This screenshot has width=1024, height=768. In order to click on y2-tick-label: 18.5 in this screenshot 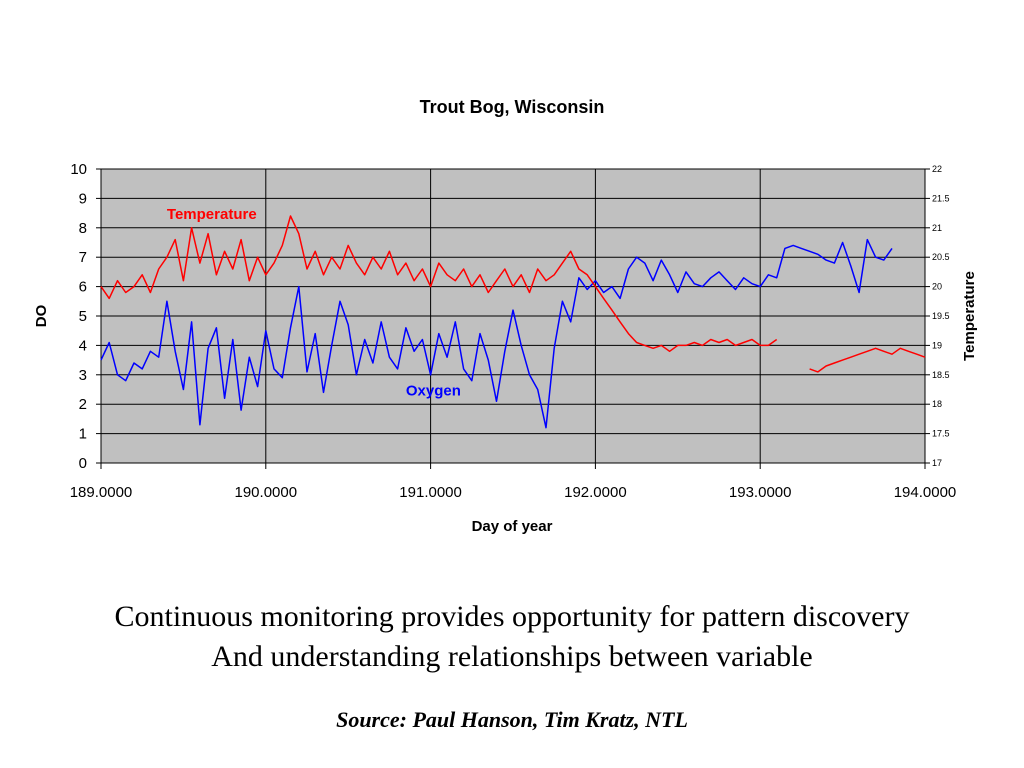, I will do `click(941, 375)`.